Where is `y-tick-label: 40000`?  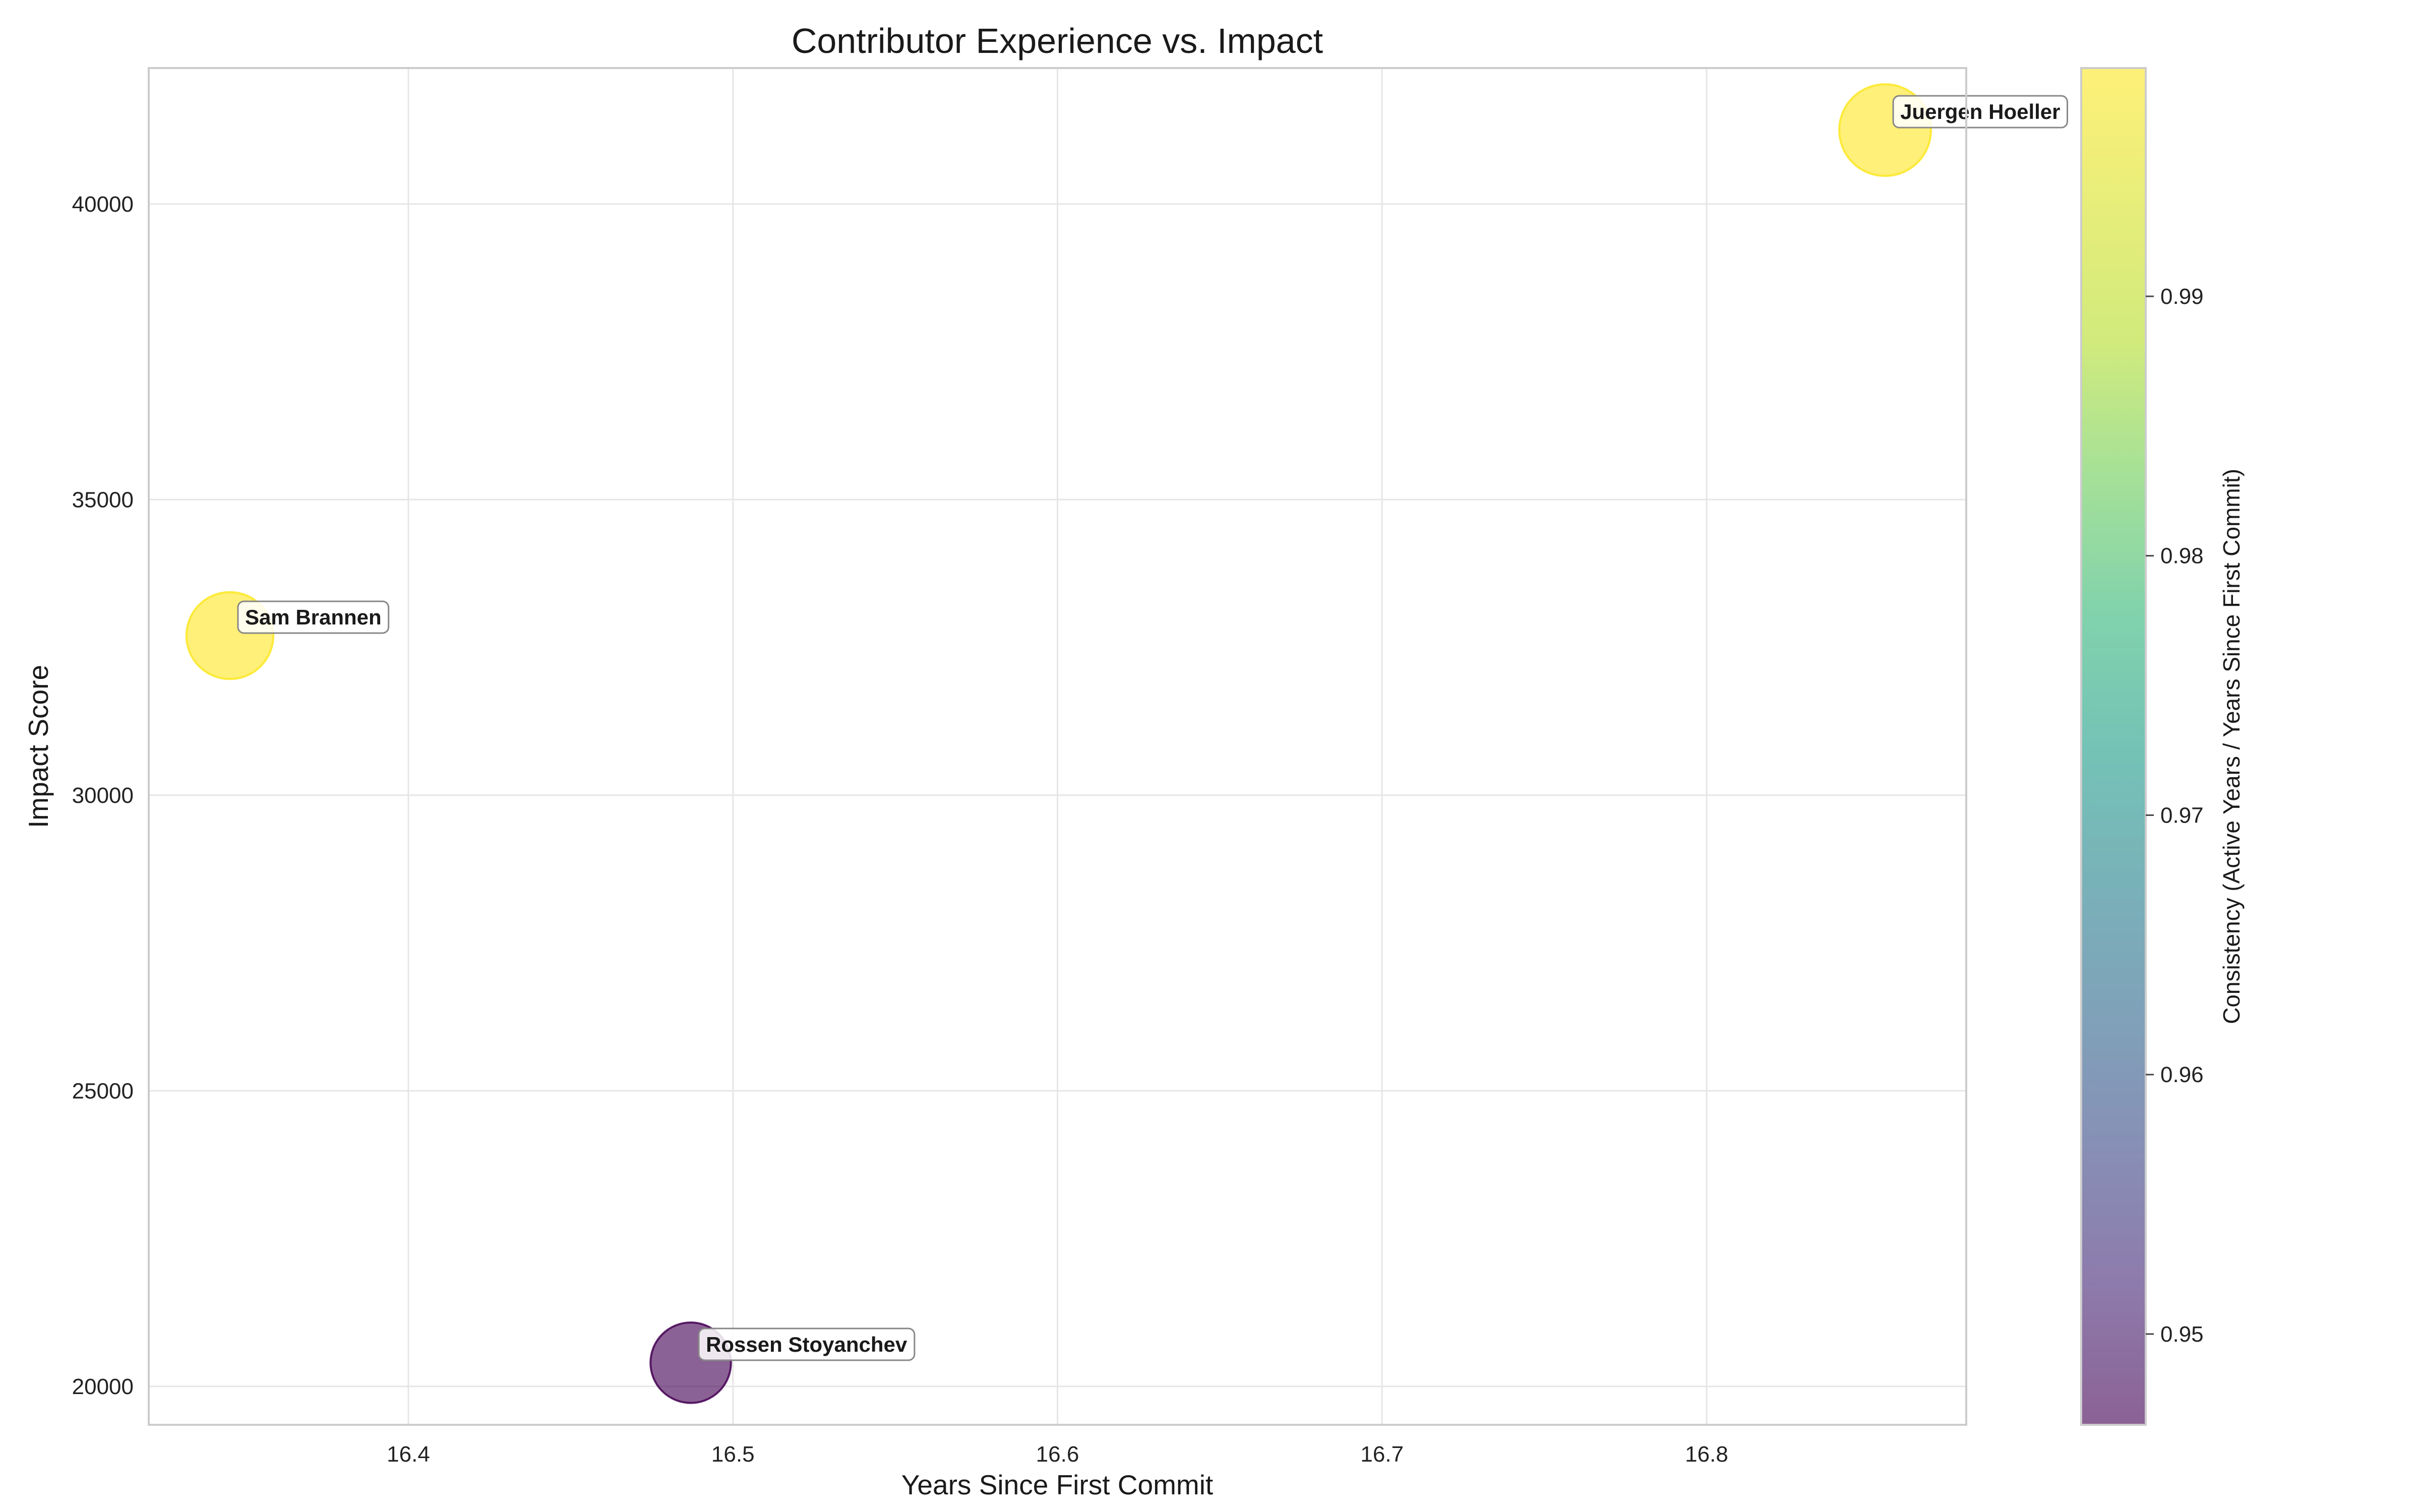
y-tick-label: 40000 is located at coordinates (103, 204).